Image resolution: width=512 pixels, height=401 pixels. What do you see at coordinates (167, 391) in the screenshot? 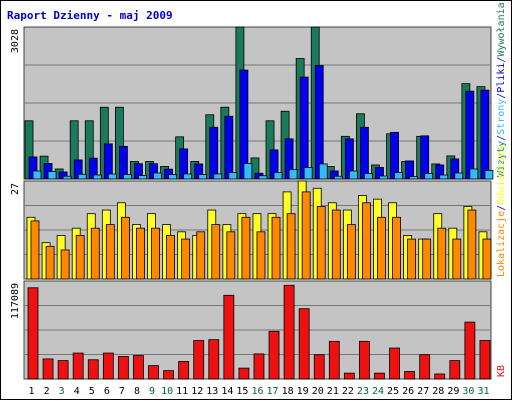
I see `x-tick-label: 10` at bounding box center [167, 391].